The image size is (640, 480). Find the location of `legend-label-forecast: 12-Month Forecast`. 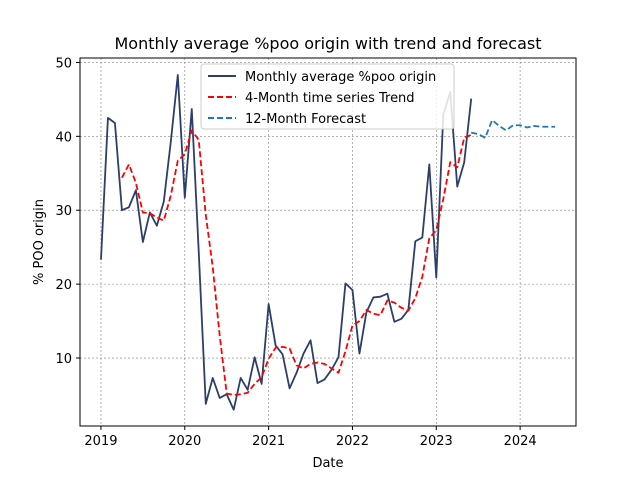

legend-label-forecast: 12-Month Forecast is located at coordinates (305, 119).